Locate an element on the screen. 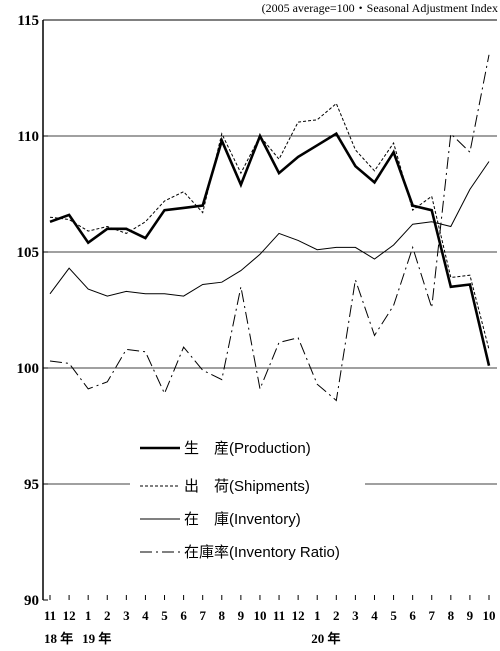  year-label: 20 年 is located at coordinates (325, 638).